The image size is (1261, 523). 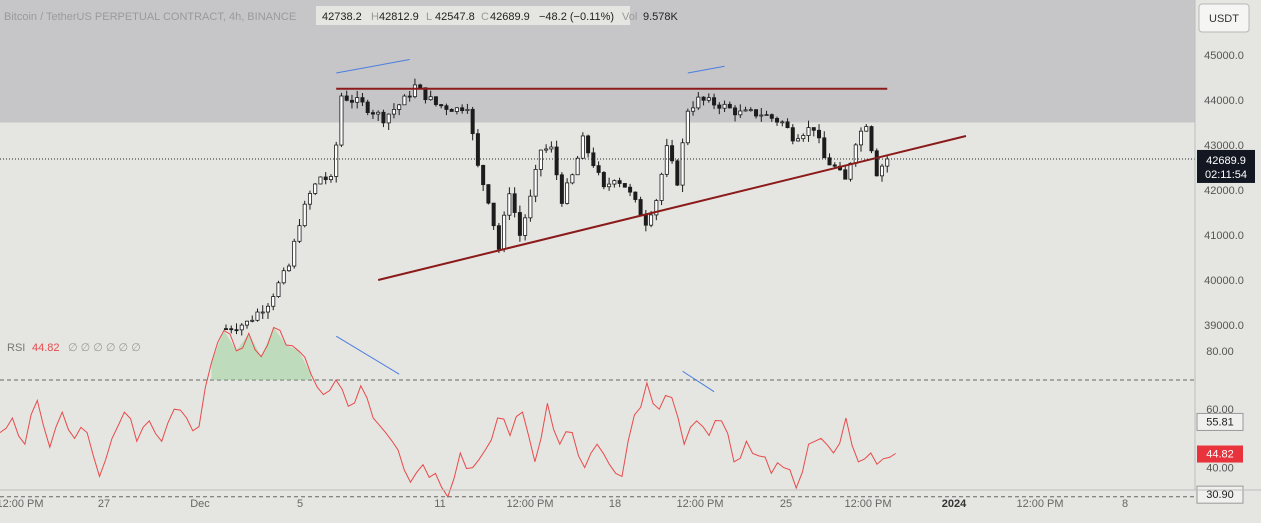 What do you see at coordinates (375, 17) in the screenshot?
I see `ohlc-high-label: H` at bounding box center [375, 17].